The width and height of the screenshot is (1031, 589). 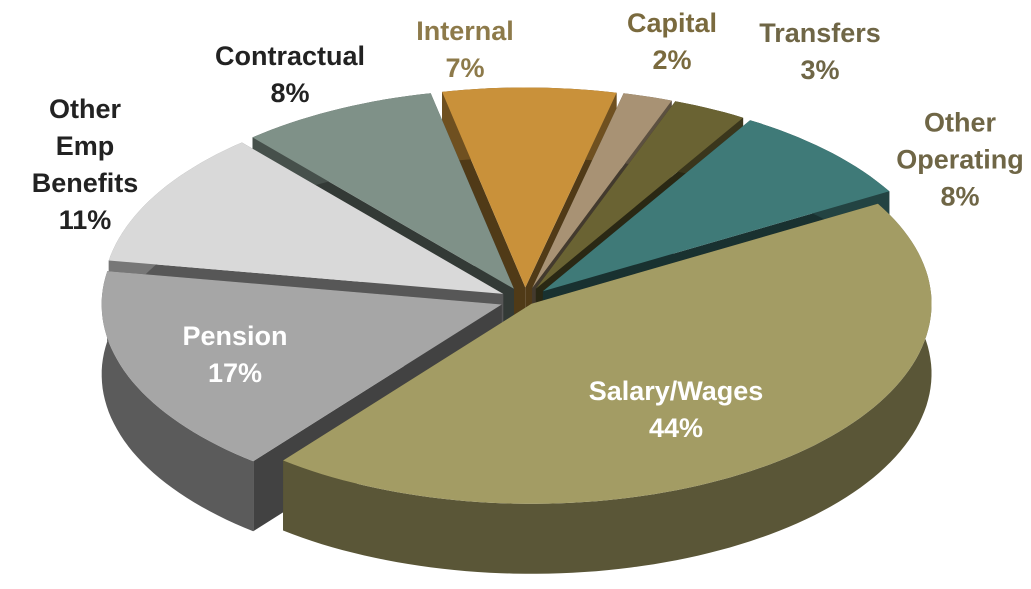 I want to click on category-label: Salary/Wages, so click(x=676, y=391).